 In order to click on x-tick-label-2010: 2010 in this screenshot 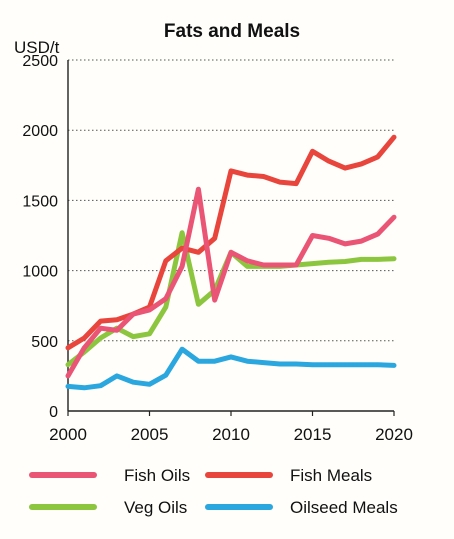, I will do `click(231, 434)`.